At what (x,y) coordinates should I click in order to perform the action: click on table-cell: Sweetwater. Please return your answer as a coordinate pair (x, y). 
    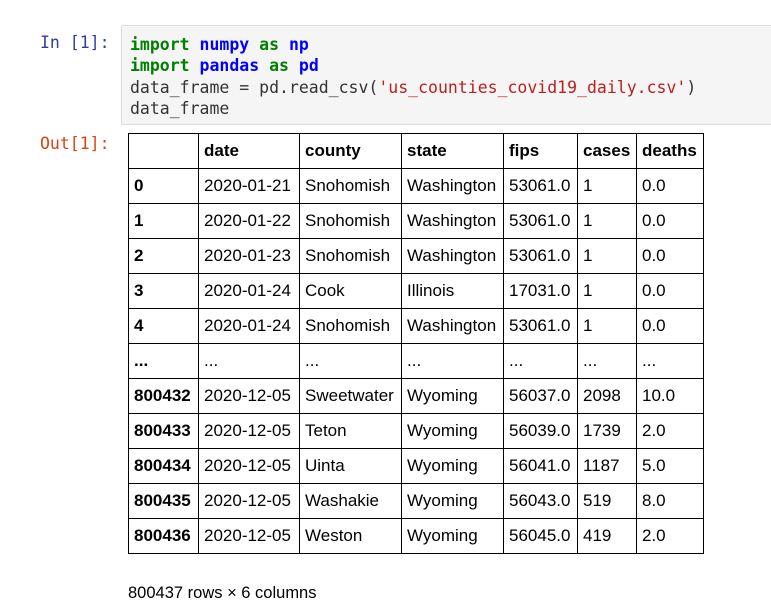
    Looking at the image, I should click on (350, 396).